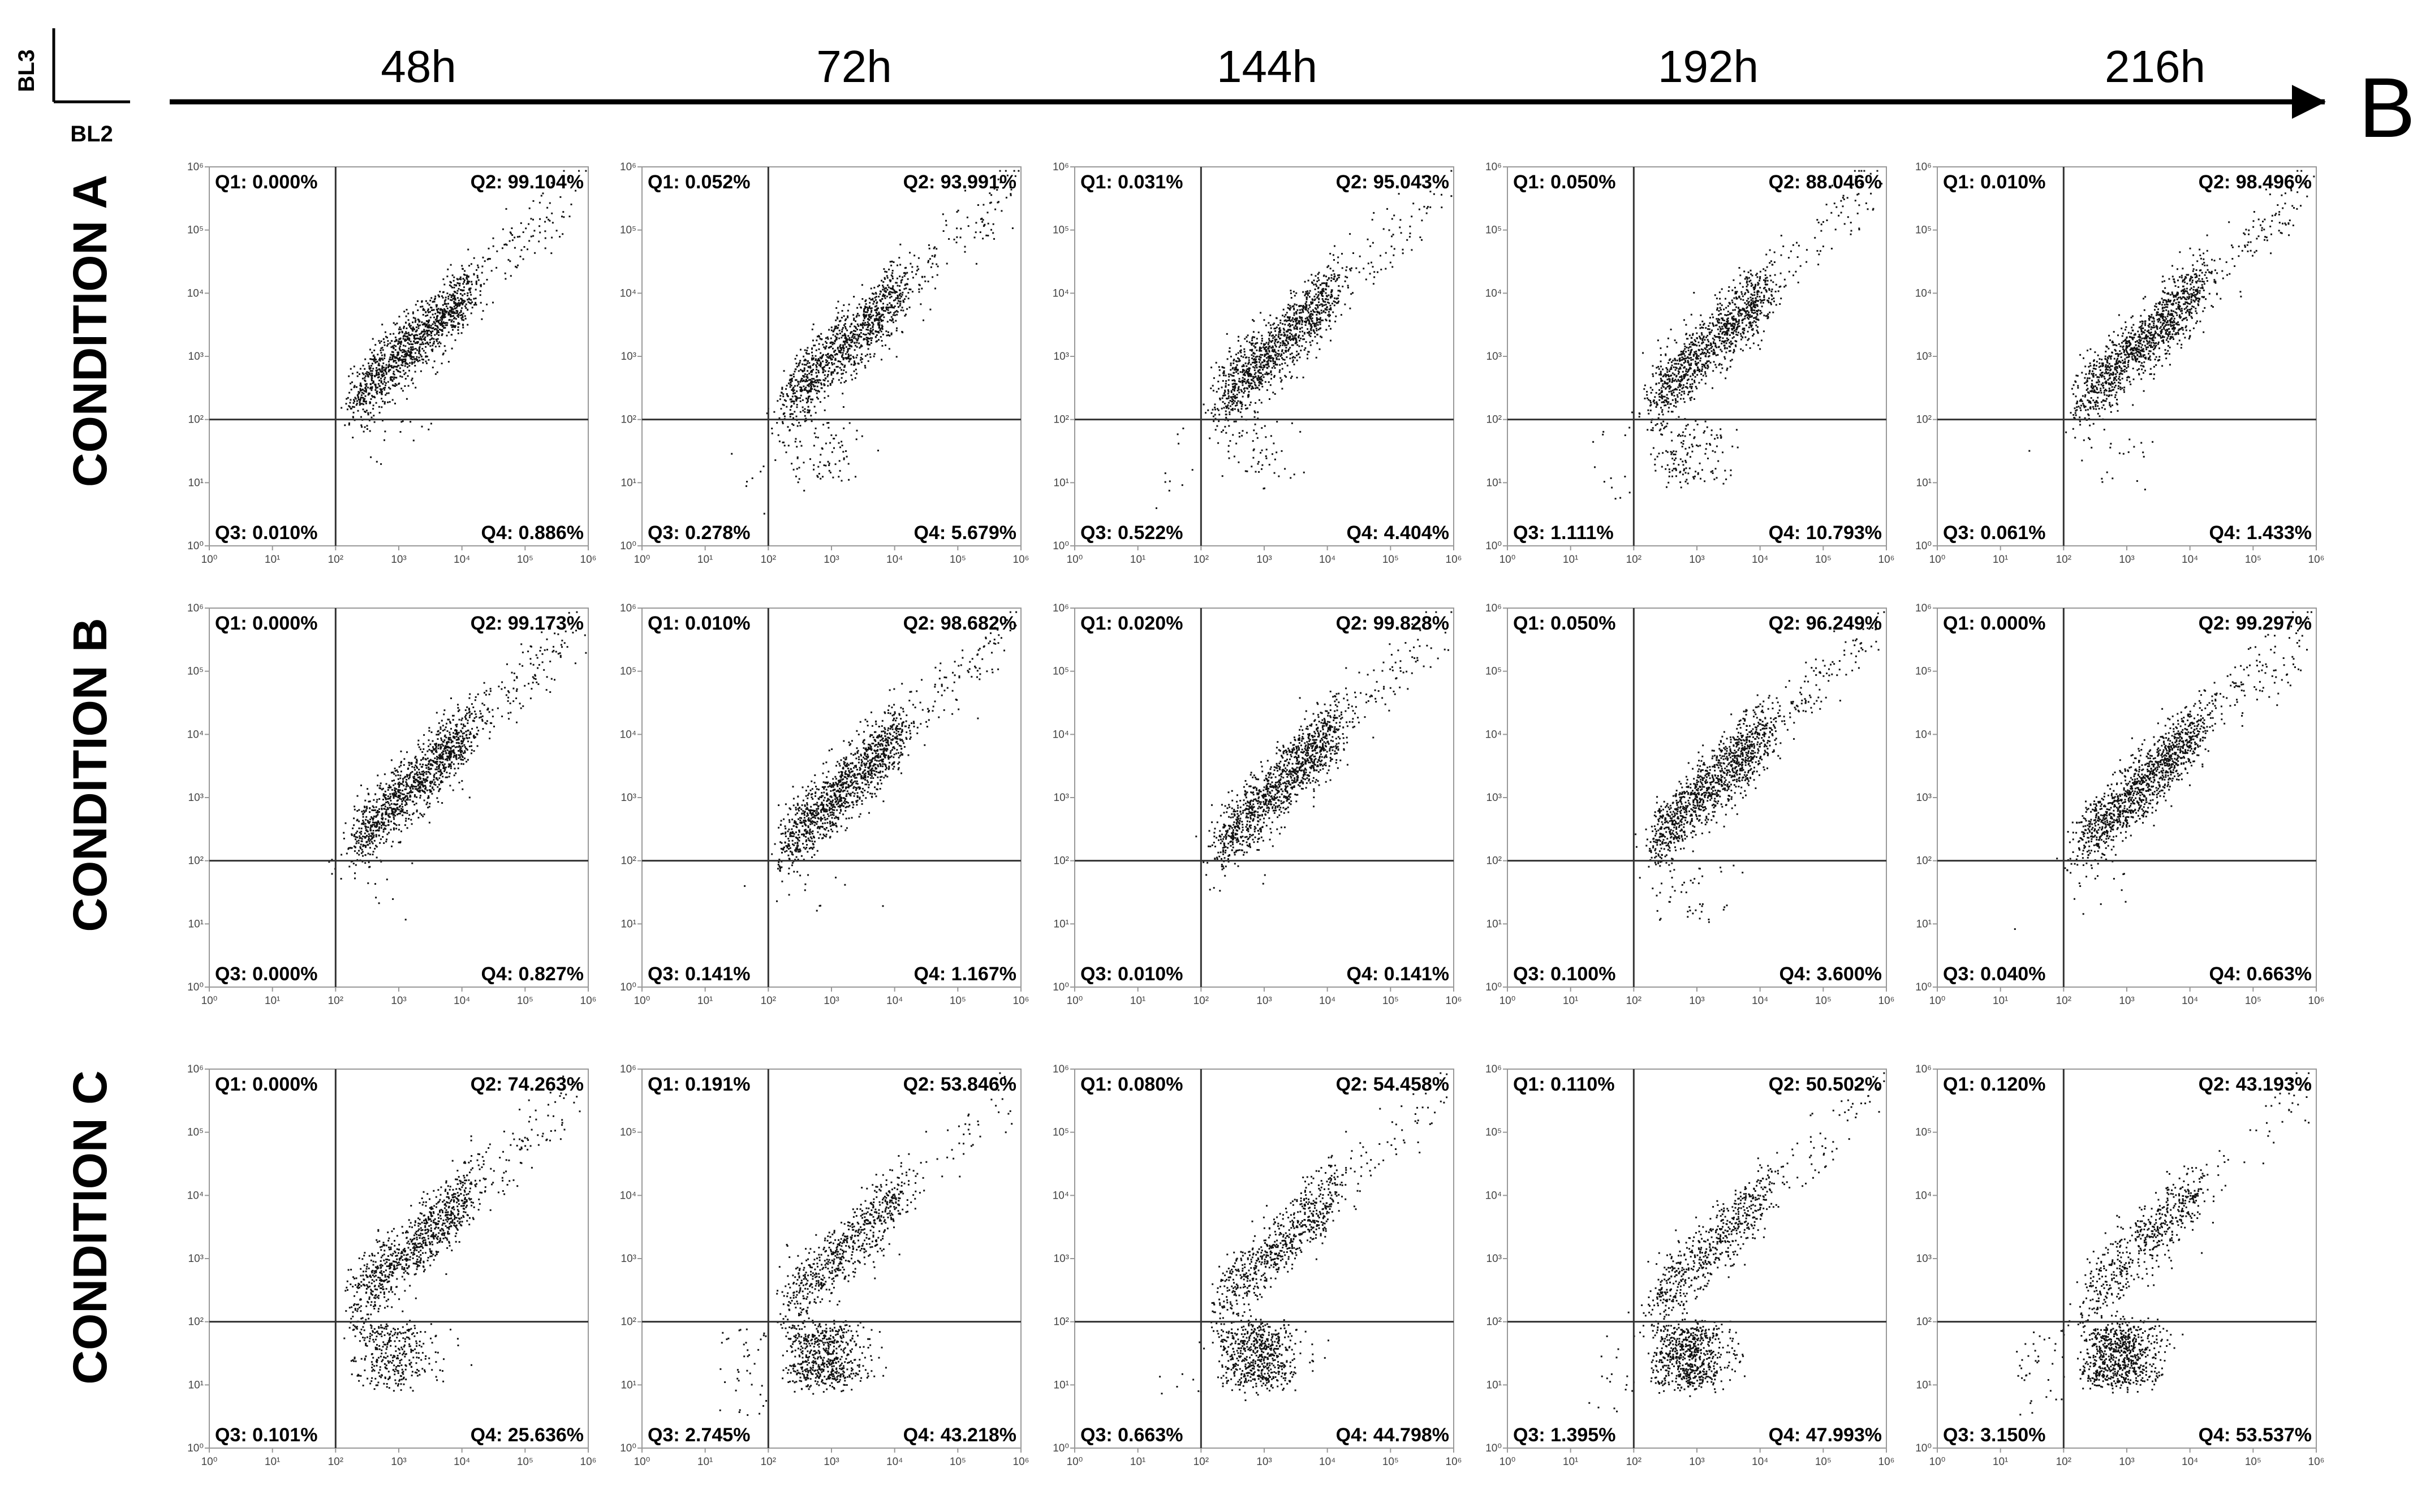 The height and width of the screenshot is (1512, 2413). I want to click on quadrant-q3-label: Q3: 0.101%, so click(266, 1435).